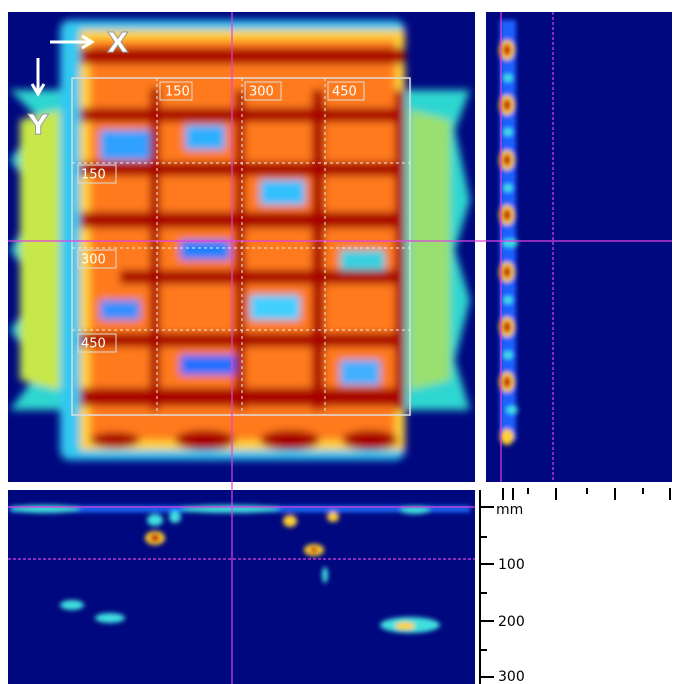  Describe the element at coordinates (508, 232) in the screenshot. I see `side-heatmap` at that location.